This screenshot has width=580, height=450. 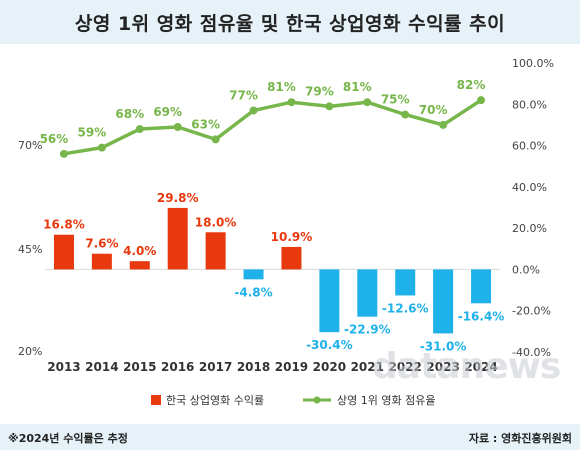 What do you see at coordinates (54, 139) in the screenshot?
I see `line-data-label: 56%` at bounding box center [54, 139].